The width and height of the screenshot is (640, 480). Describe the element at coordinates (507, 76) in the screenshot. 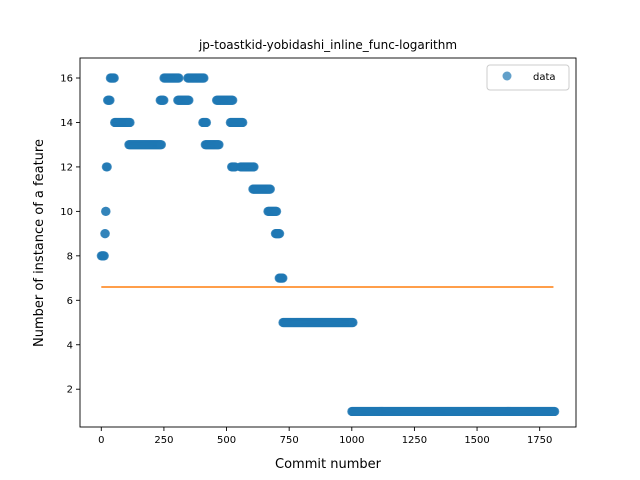

I see `legend-marker` at that location.